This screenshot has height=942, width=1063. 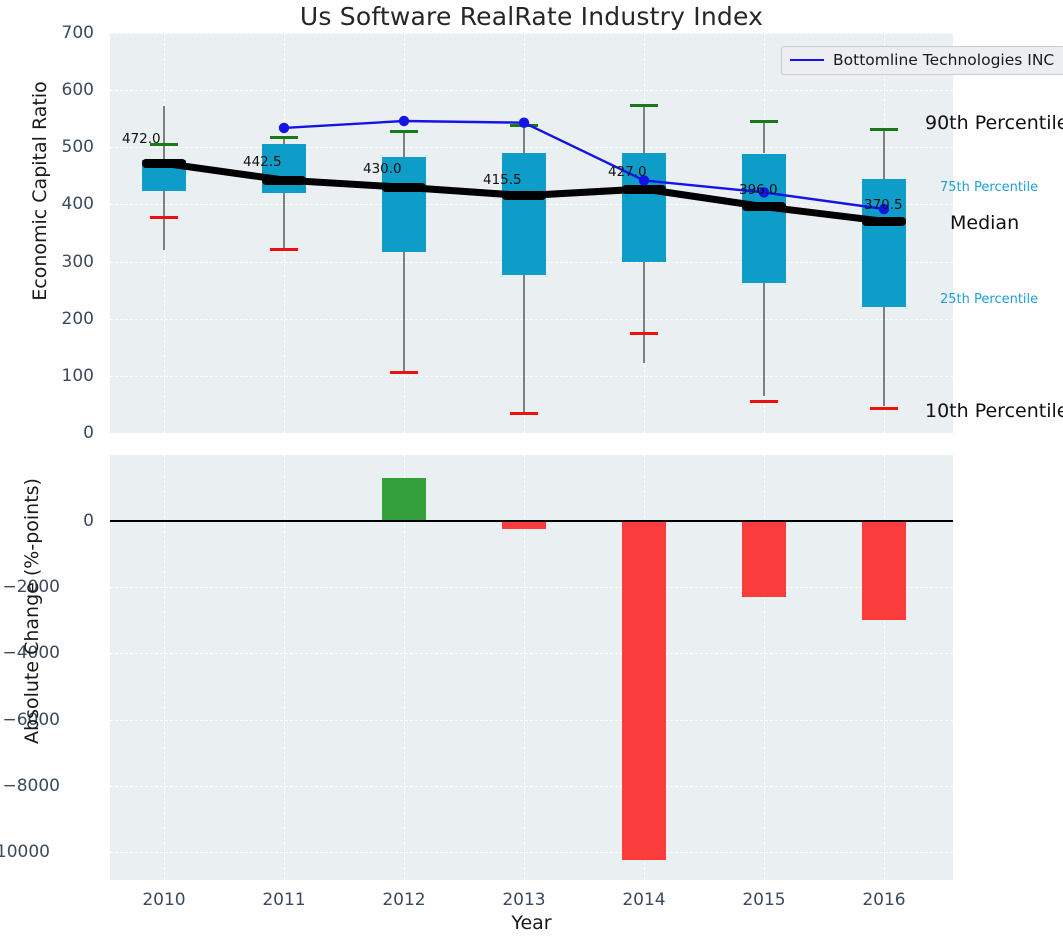 What do you see at coordinates (77, 147) in the screenshot?
I see `ytick-top-500: 500` at bounding box center [77, 147].